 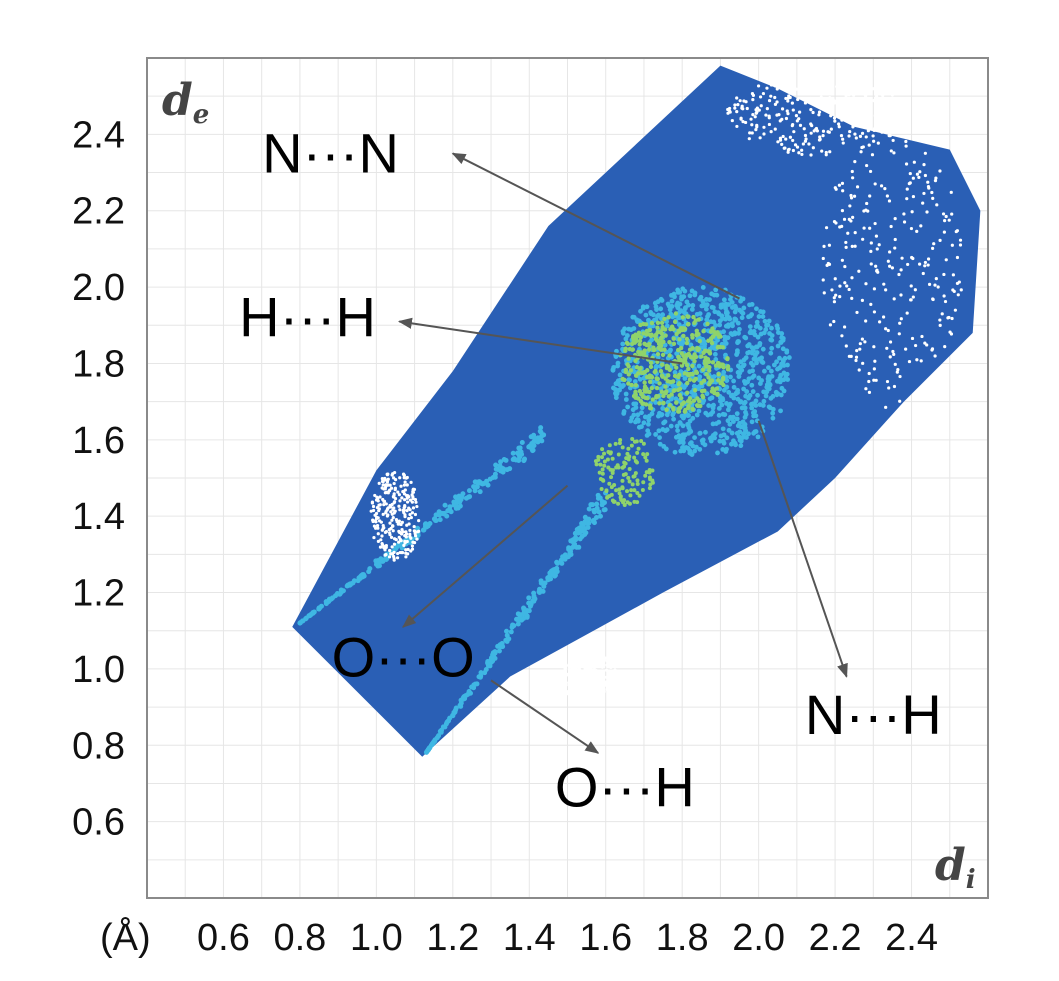 What do you see at coordinates (98, 135) in the screenshot?
I see `y-tick-label: 2.4` at bounding box center [98, 135].